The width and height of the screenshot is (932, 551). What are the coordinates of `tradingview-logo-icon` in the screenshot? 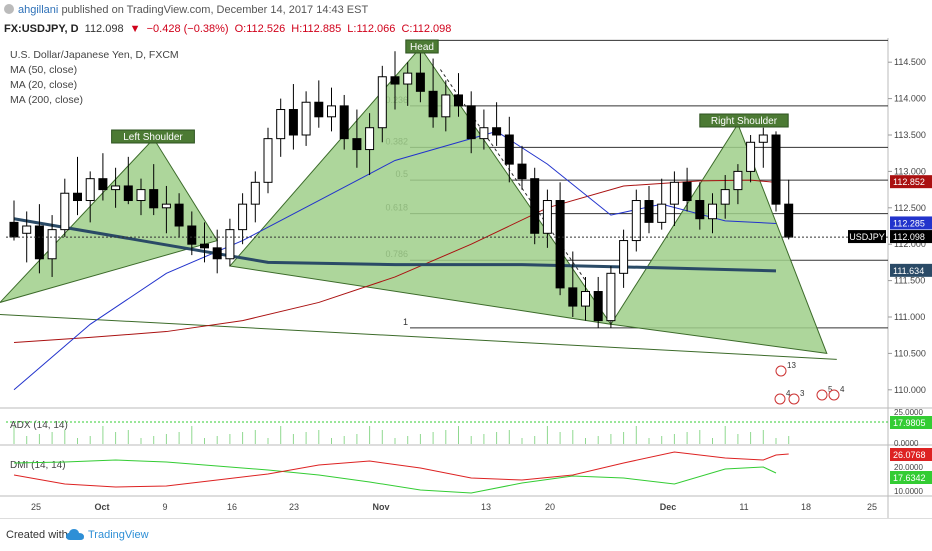 It's located at (75, 534).